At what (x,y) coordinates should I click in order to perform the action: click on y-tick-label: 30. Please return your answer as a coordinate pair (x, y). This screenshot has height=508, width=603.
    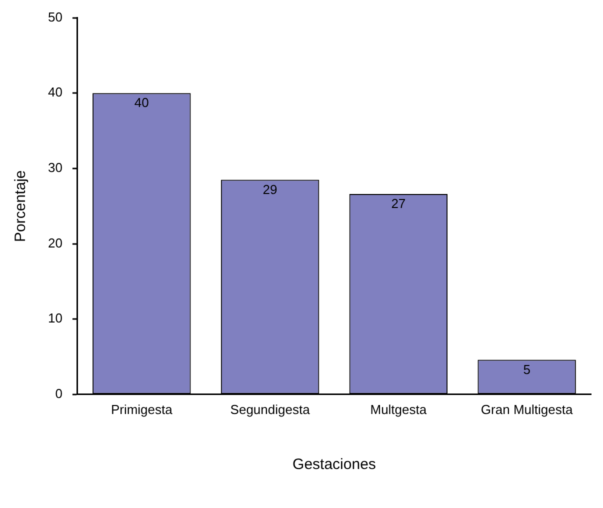
    Looking at the image, I should click on (55, 168).